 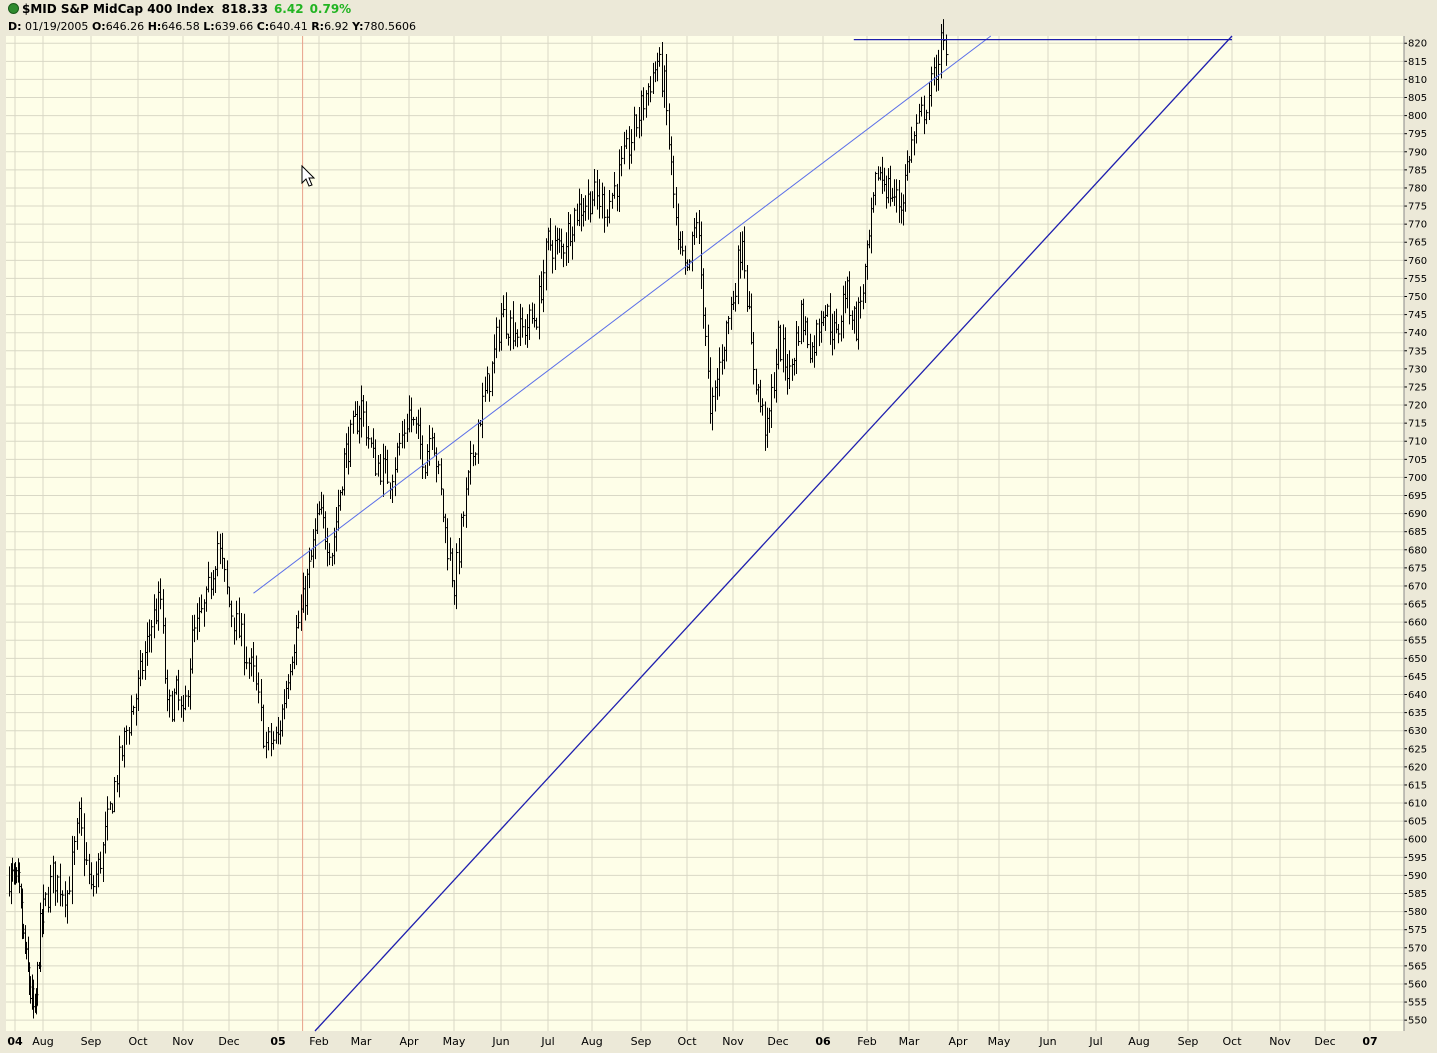 I want to click on y-tick-label: 560, so click(x=1417, y=984).